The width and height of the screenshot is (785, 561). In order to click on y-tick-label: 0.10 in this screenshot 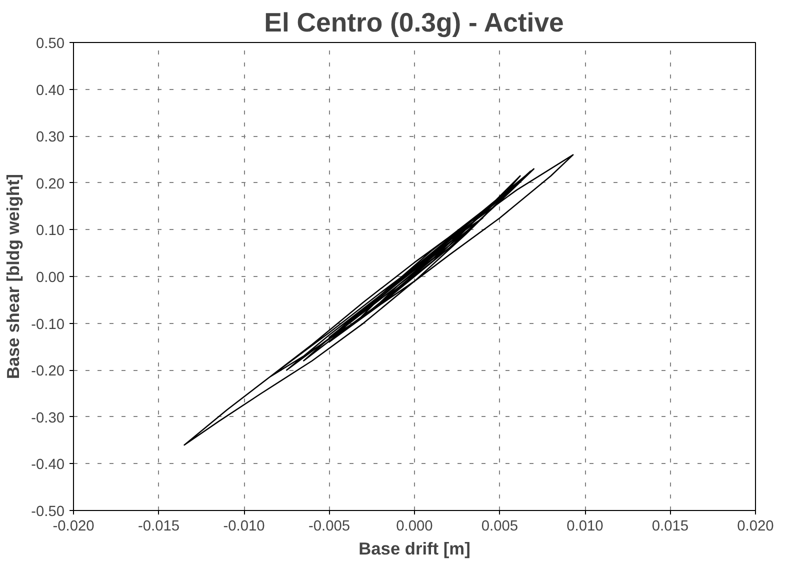, I will do `click(50, 231)`.